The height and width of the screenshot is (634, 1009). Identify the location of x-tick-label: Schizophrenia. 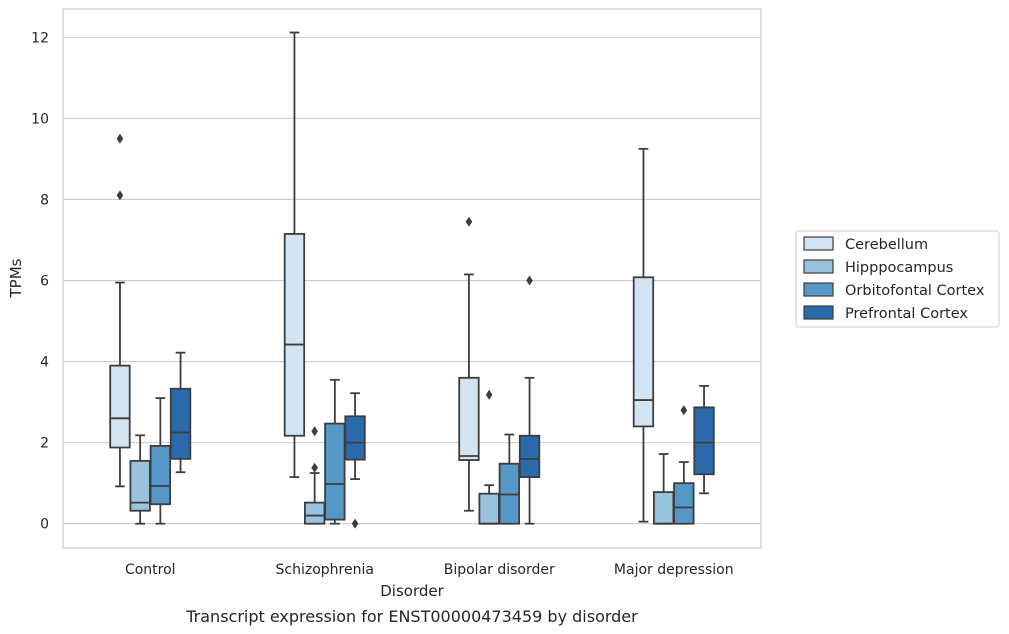
(325, 570).